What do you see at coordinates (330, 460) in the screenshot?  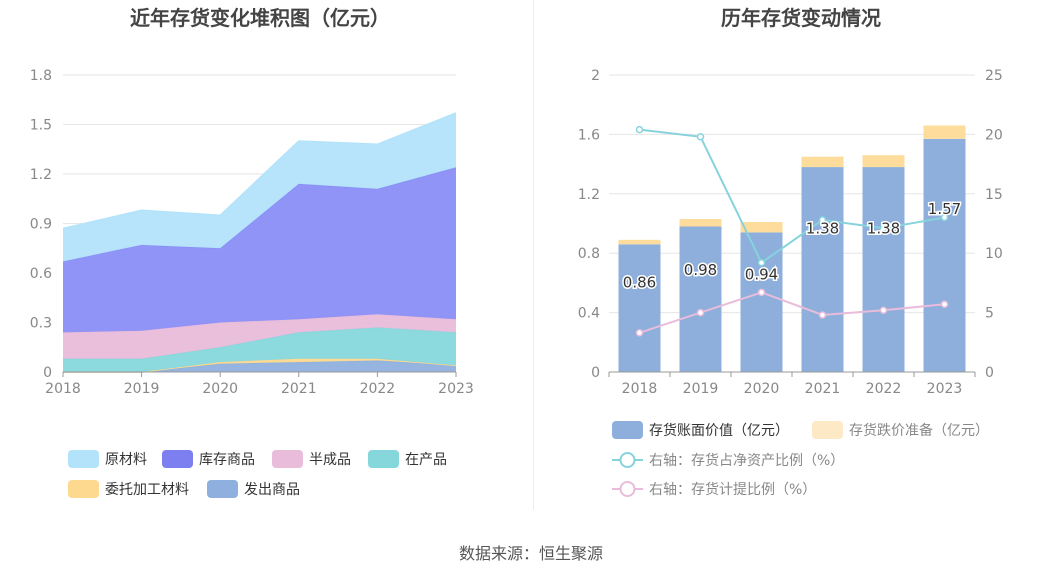 I see `legend-label: 半成品` at bounding box center [330, 460].